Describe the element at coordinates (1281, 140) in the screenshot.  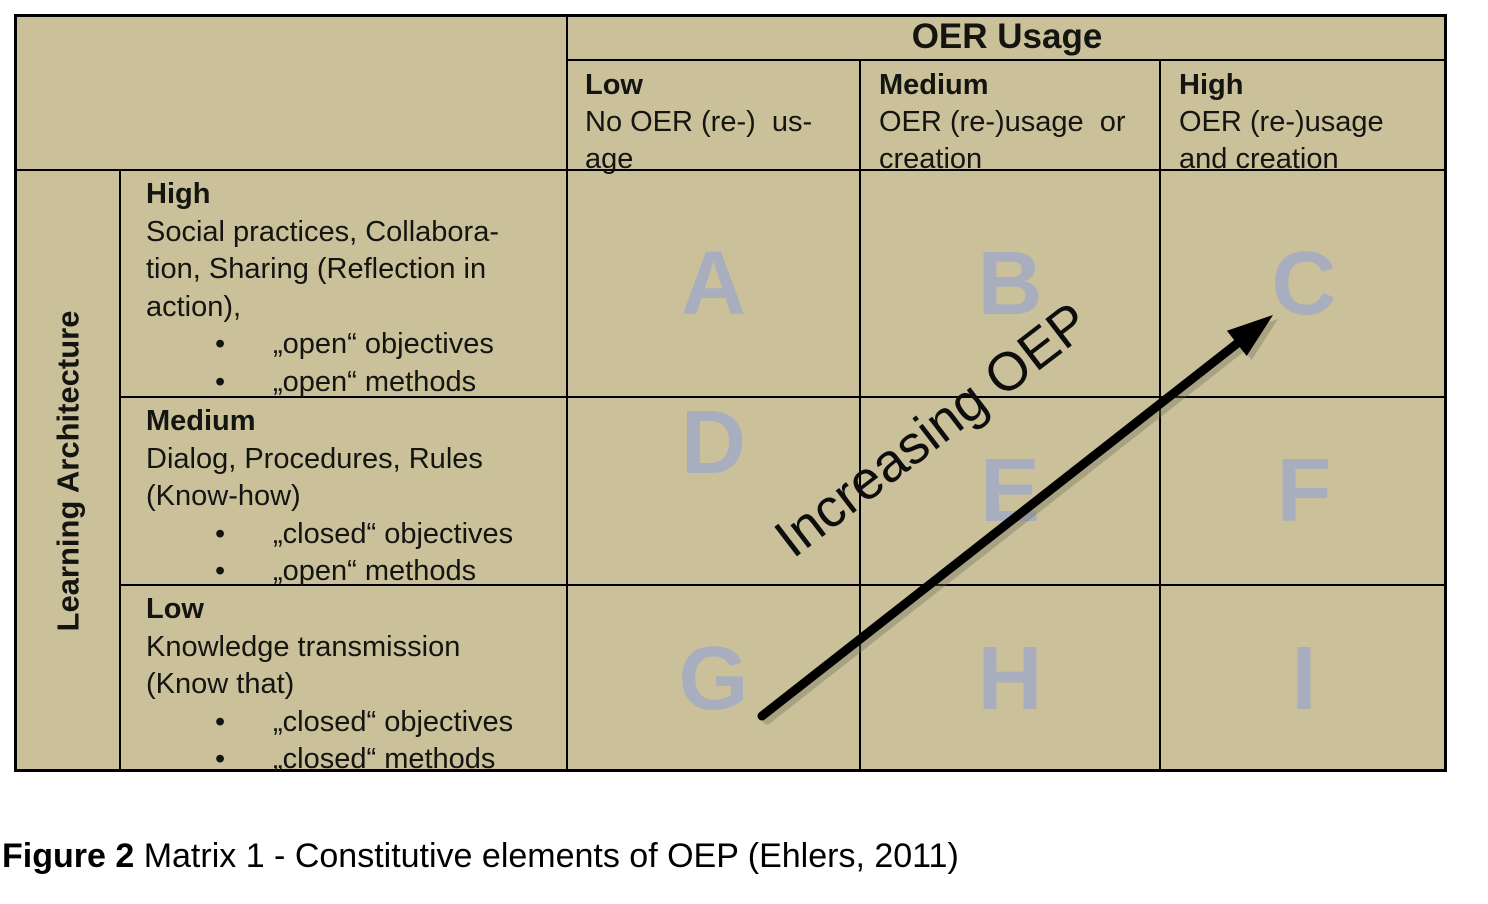
I see `col-header-high-desc: OER (re-)usage and creation` at that location.